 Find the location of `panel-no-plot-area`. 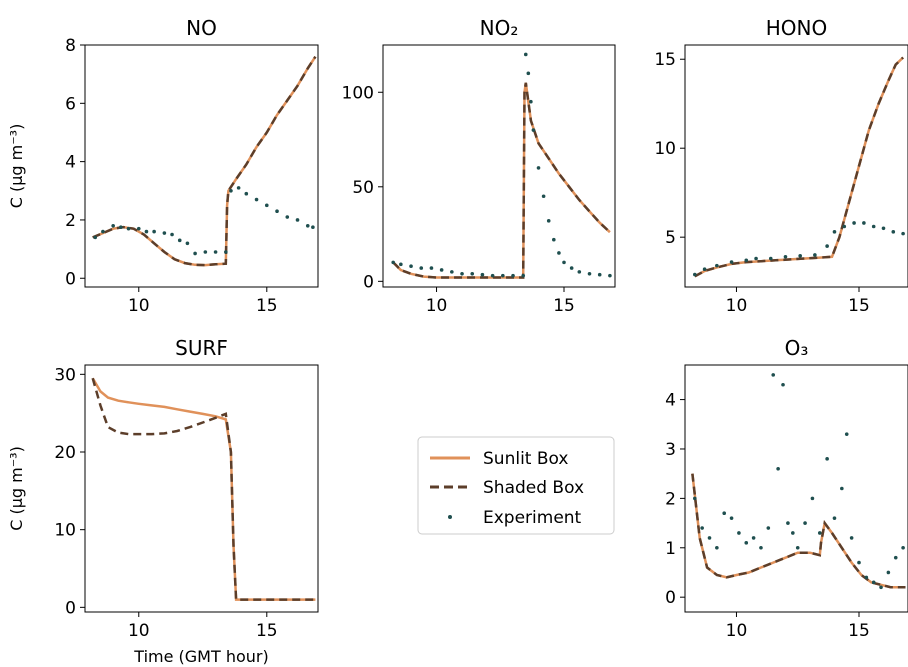

panel-no-plot-area is located at coordinates (204, 161).